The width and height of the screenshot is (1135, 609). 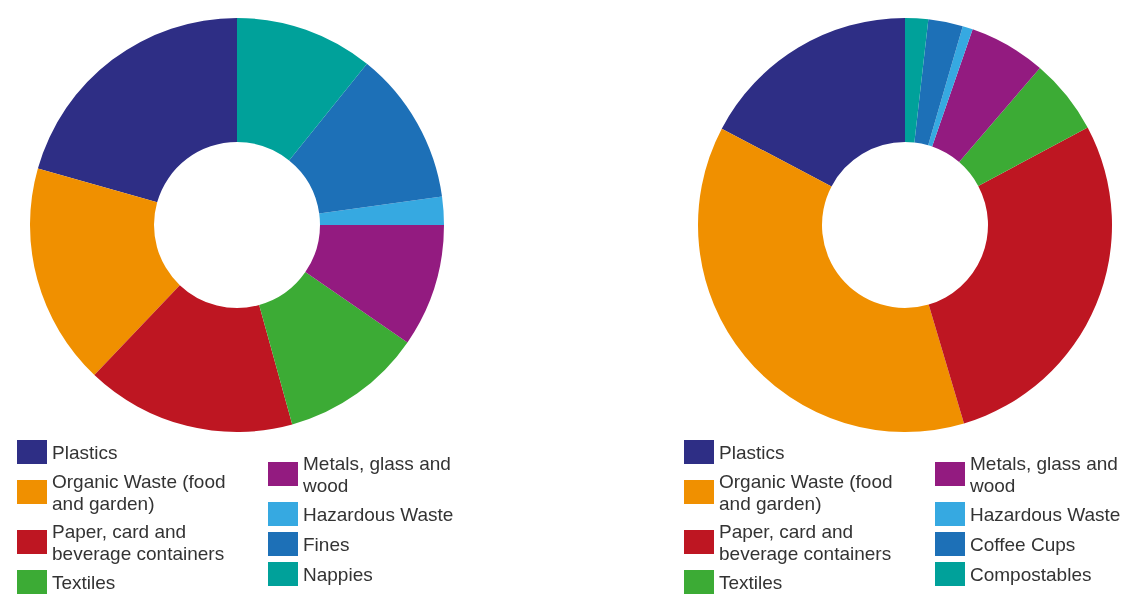 I want to click on legend-label: Nappies, so click(x=338, y=574).